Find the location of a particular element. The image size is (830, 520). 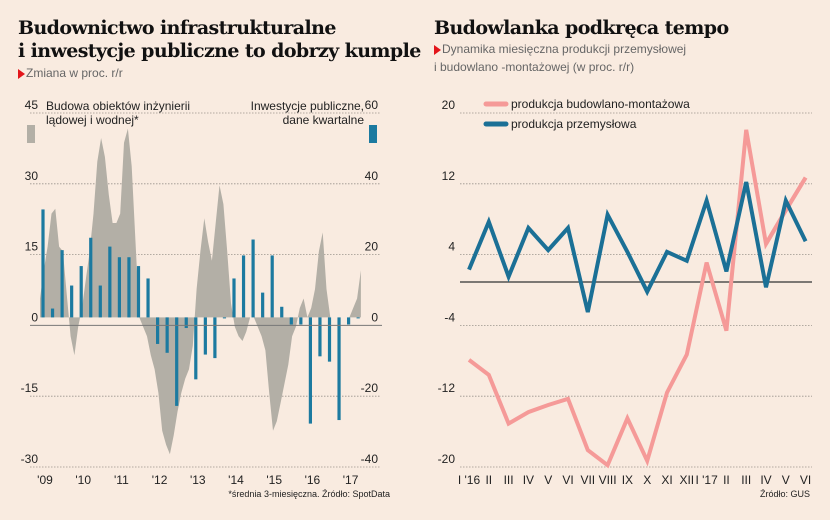

right-axis-tick-label: 40 is located at coordinates (372, 176).